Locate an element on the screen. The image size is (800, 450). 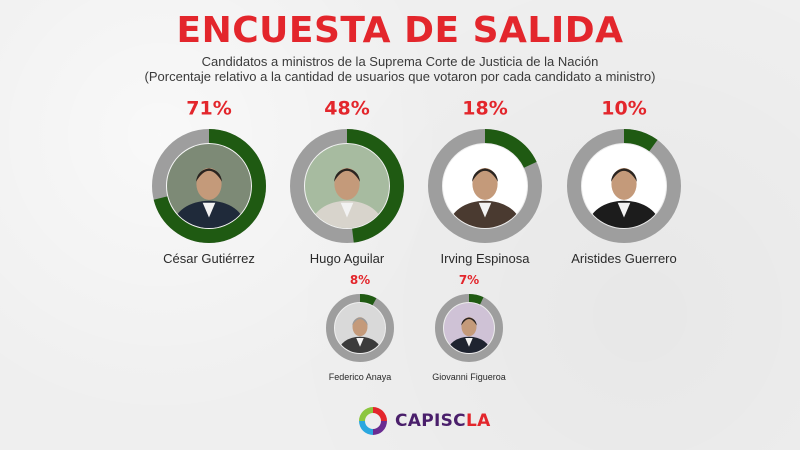
percent-label: 10% is located at coordinates (623, 109).